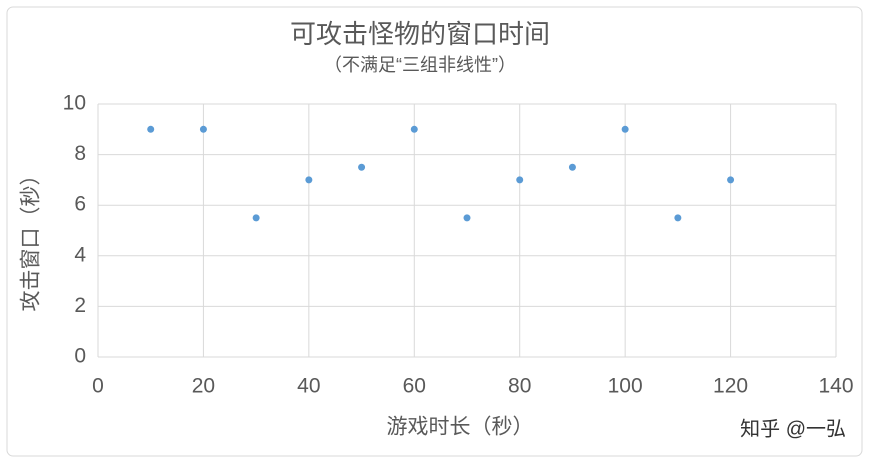 The width and height of the screenshot is (869, 465). I want to click on x-tick-label: 100, so click(625, 386).